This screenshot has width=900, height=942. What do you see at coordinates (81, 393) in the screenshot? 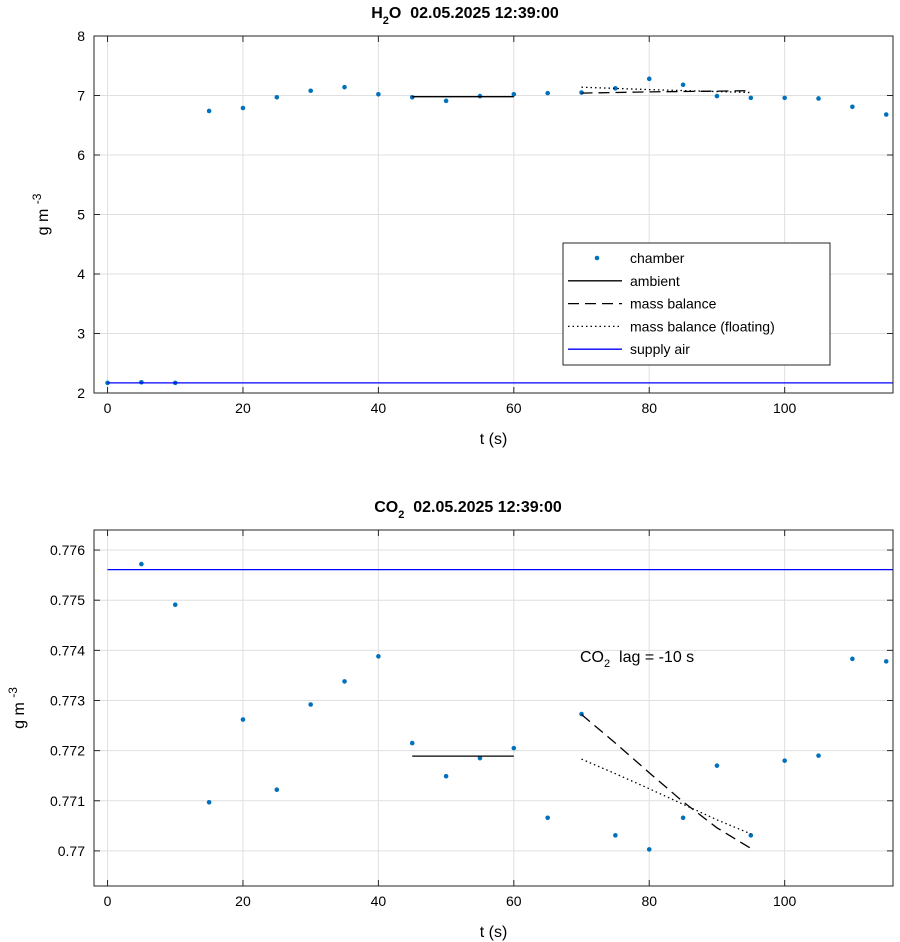
I see `y-tick-label: 2` at bounding box center [81, 393].